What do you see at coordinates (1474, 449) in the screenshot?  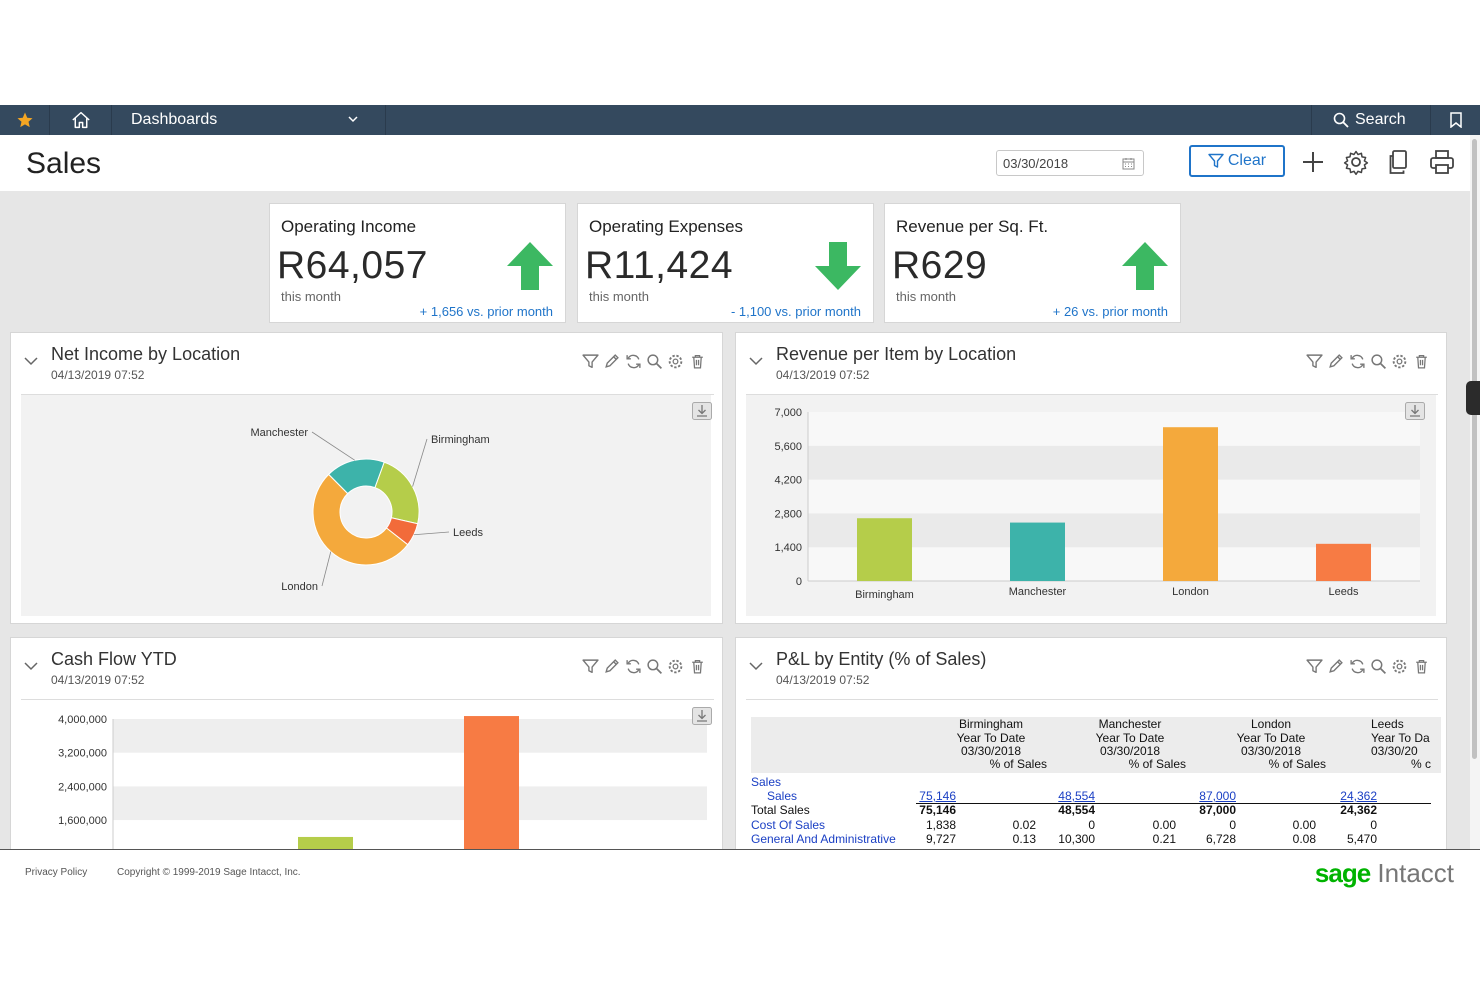 I see `scrollbar-thumb` at bounding box center [1474, 449].